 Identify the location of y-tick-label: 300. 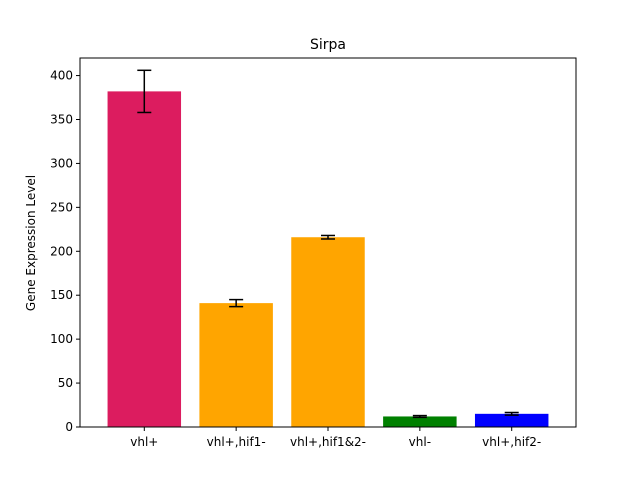
(61, 163).